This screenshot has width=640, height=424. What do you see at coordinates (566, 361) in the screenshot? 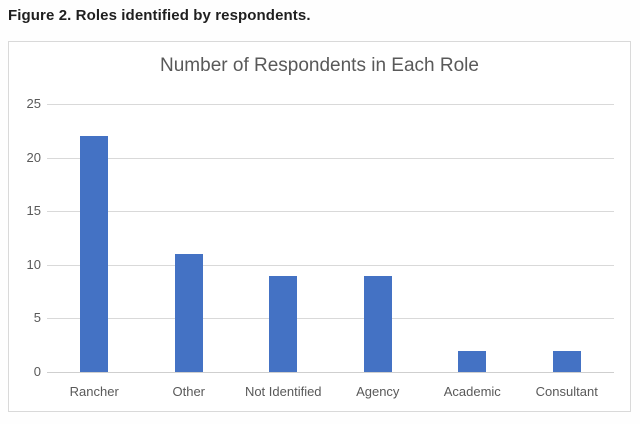
I see `bar-consultant` at bounding box center [566, 361].